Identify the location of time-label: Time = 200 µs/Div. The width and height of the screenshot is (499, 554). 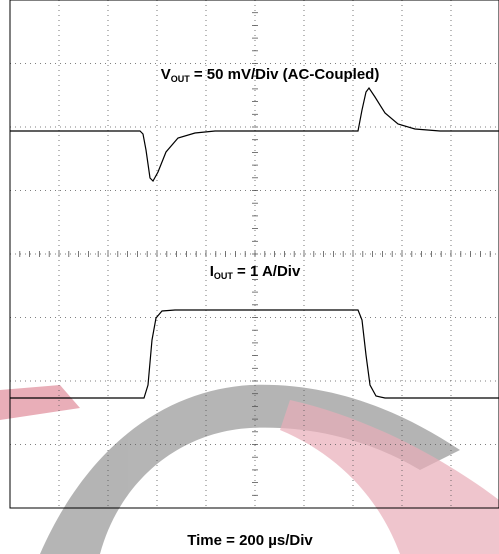
(250, 540).